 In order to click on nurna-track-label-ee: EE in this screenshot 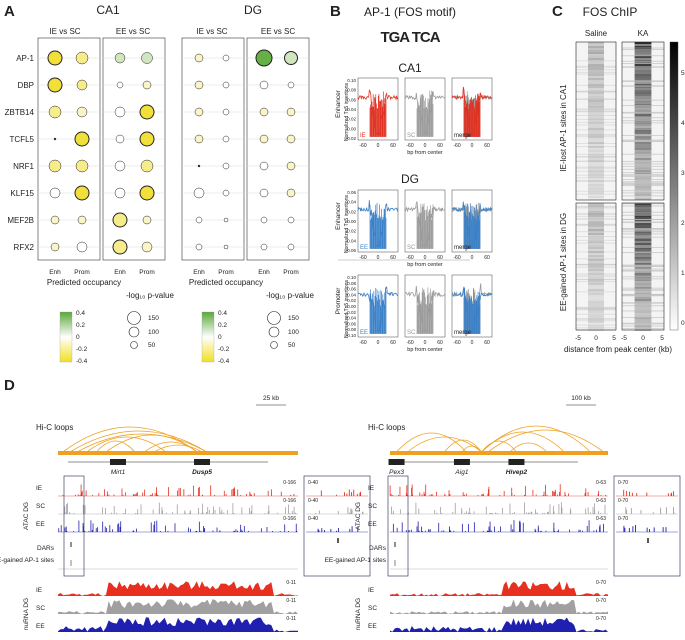, I will do `click(372, 626)`.